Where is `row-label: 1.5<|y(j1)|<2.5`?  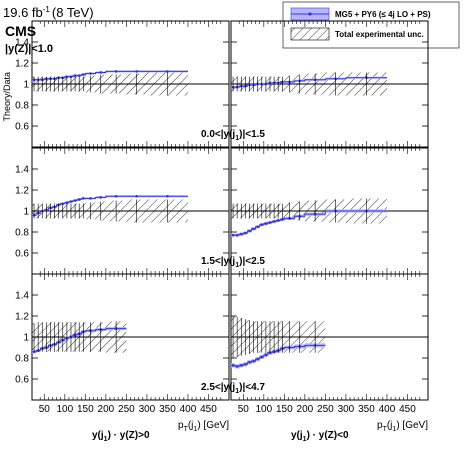 row-label: 1.5<|y(j1)|<2.5 is located at coordinates (233, 262).